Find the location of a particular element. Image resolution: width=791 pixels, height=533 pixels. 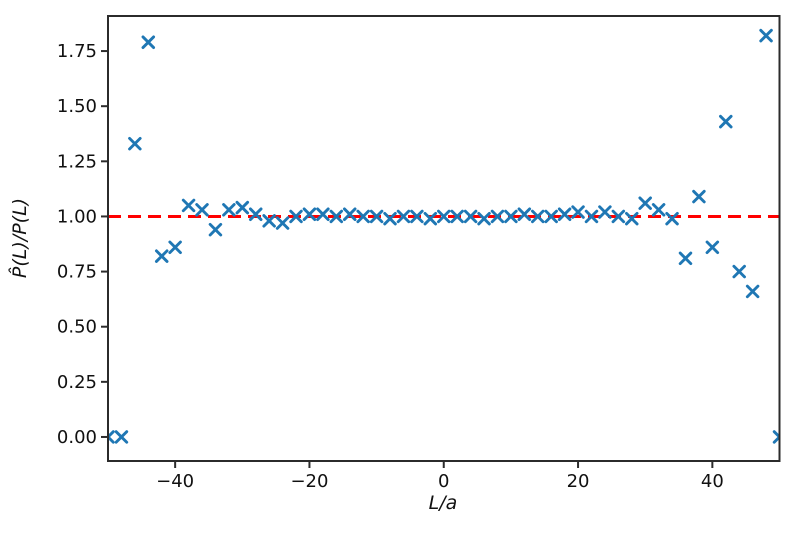

x-tick-label: 20 is located at coordinates (578, 481).